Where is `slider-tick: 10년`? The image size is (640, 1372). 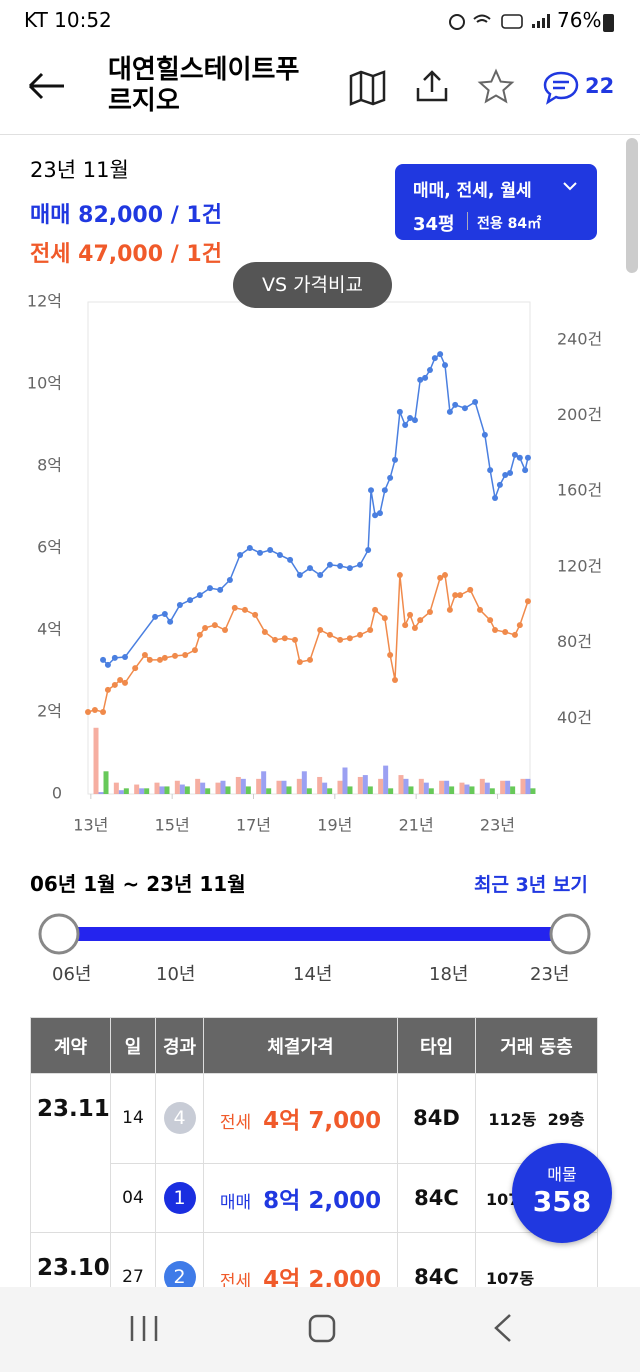
slider-tick: 10년 is located at coordinates (176, 974).